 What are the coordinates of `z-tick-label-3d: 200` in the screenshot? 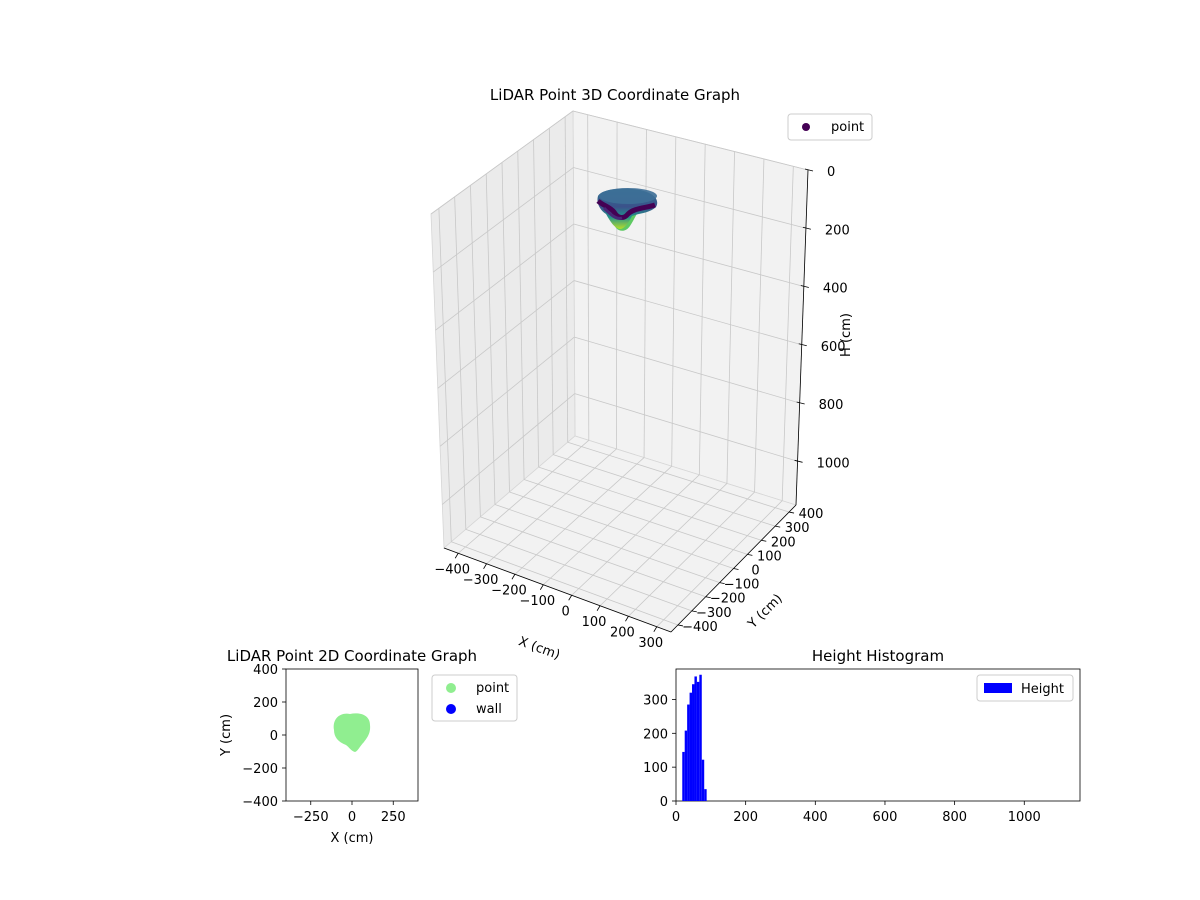 It's located at (837, 230).